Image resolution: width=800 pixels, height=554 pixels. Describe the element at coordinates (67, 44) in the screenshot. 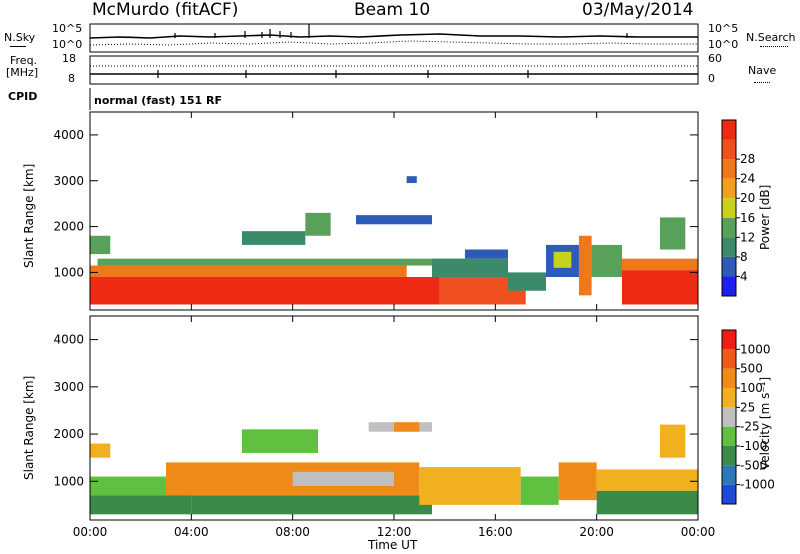

I see `nsky-tick-bottom: 10^0` at that location.